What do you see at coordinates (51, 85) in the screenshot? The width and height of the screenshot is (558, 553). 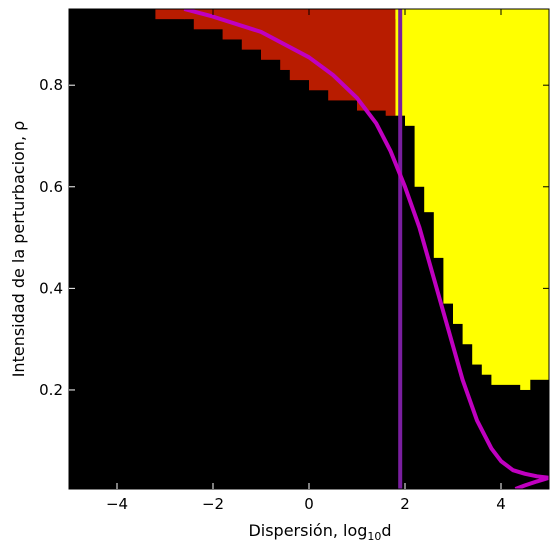 I see `y-tick-label: 0.8` at bounding box center [51, 85].